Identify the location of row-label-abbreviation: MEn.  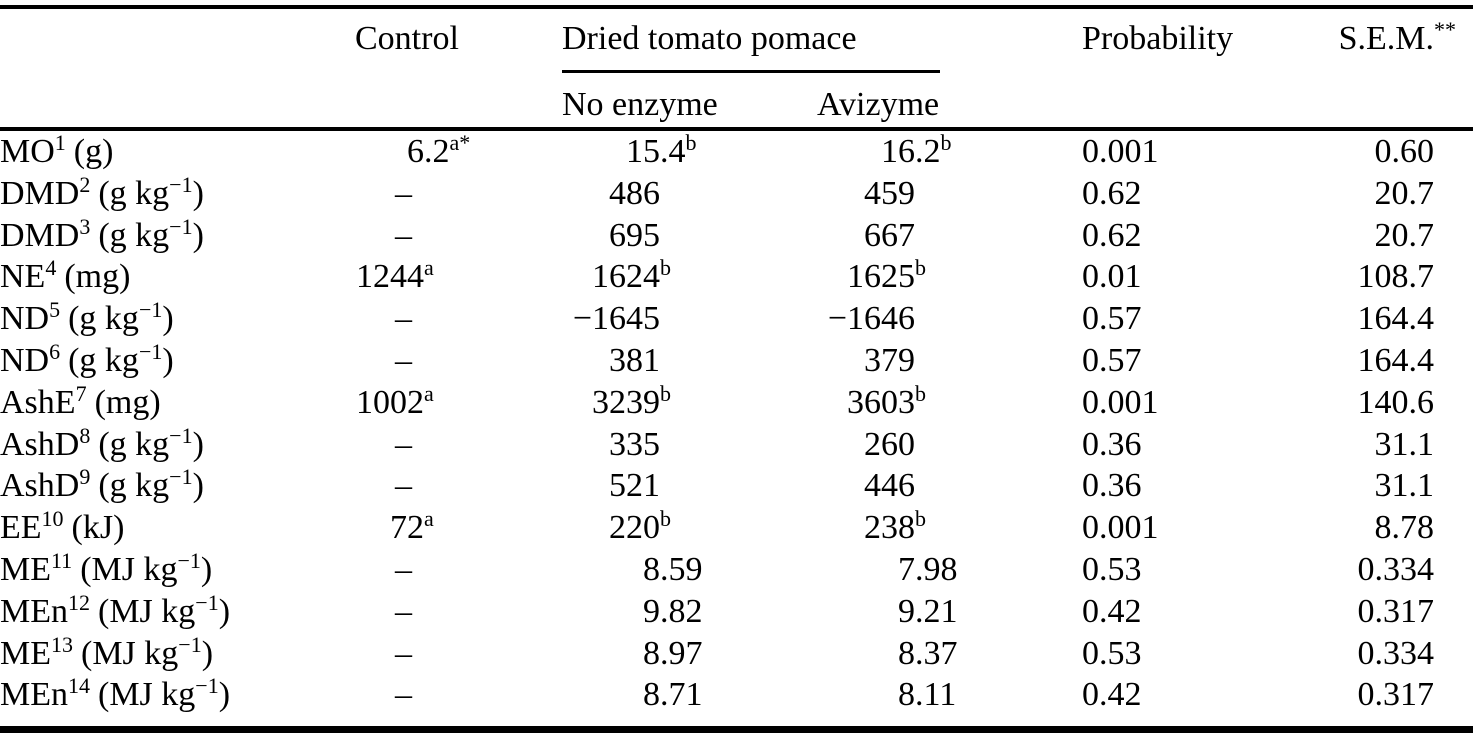
(34, 695).